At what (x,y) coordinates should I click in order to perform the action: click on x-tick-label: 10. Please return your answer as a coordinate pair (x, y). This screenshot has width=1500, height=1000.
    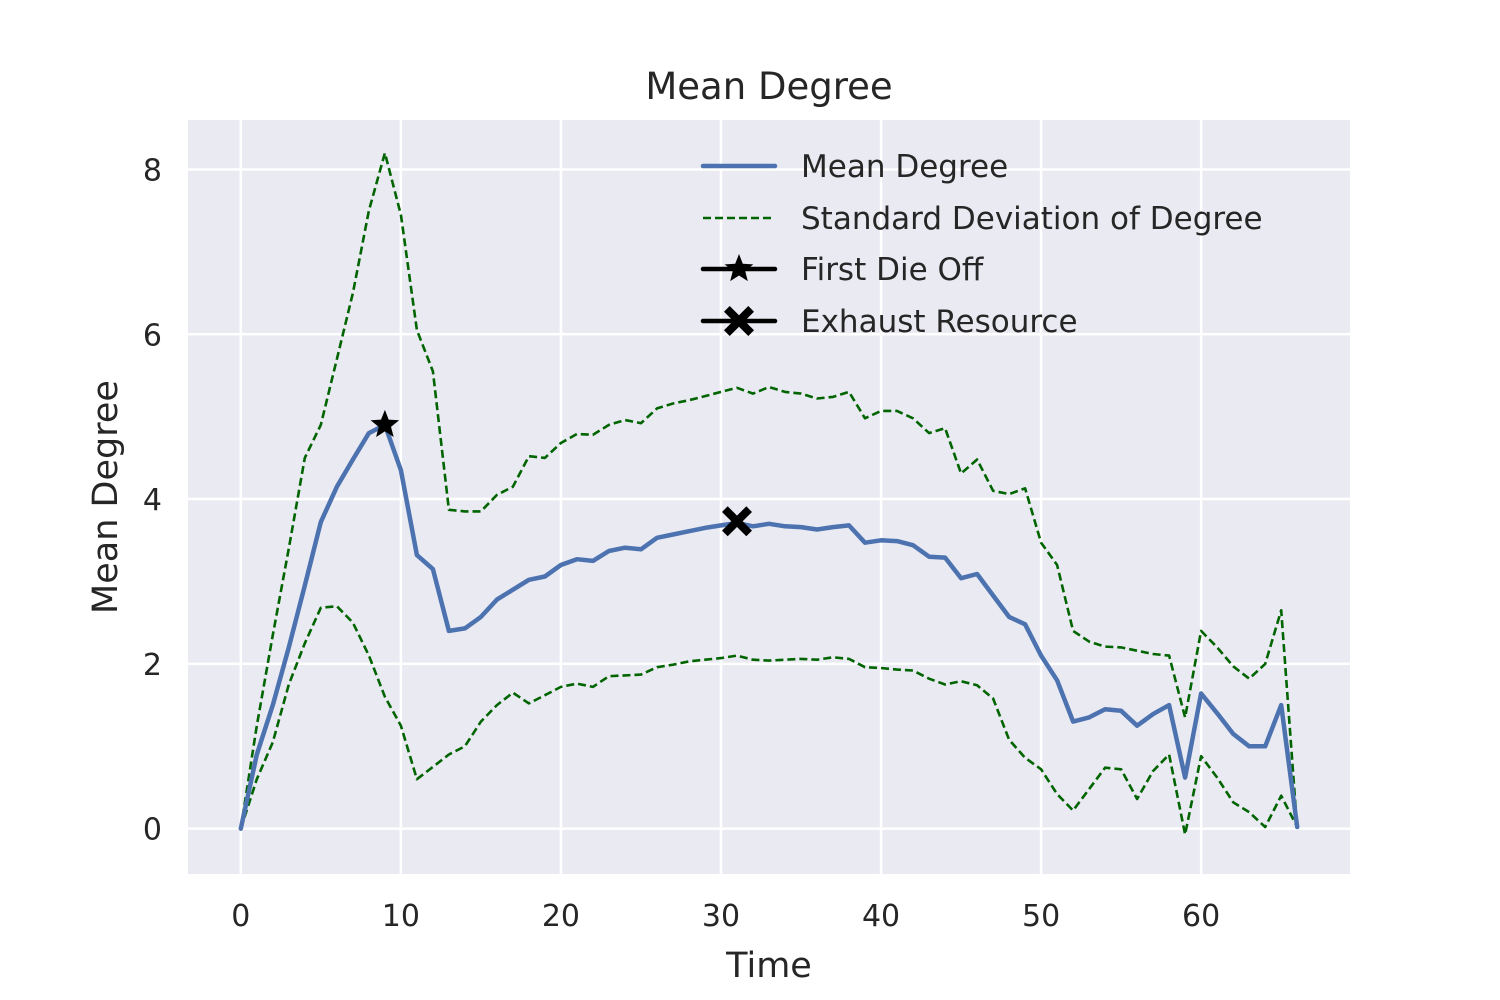
    Looking at the image, I should click on (401, 916).